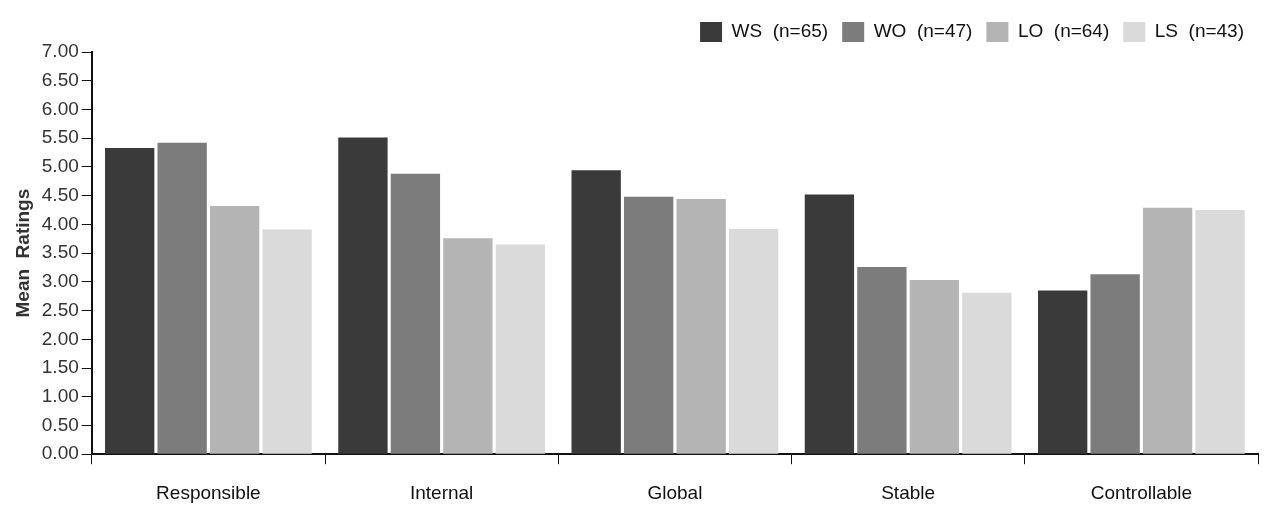 This screenshot has width=1287, height=532. I want to click on x-tick-label: Controllable, so click(1141, 492).